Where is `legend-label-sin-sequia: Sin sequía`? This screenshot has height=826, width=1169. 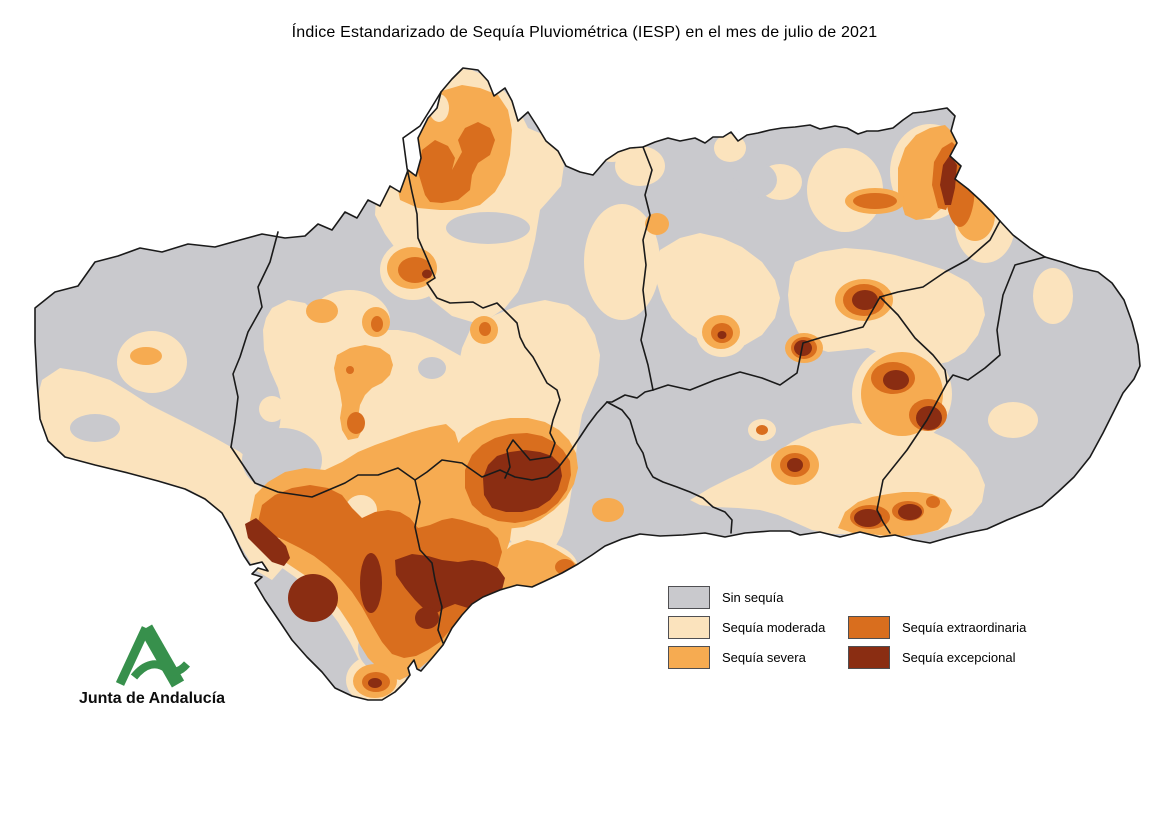
legend-label-sin-sequia: Sin sequía is located at coordinates (753, 597).